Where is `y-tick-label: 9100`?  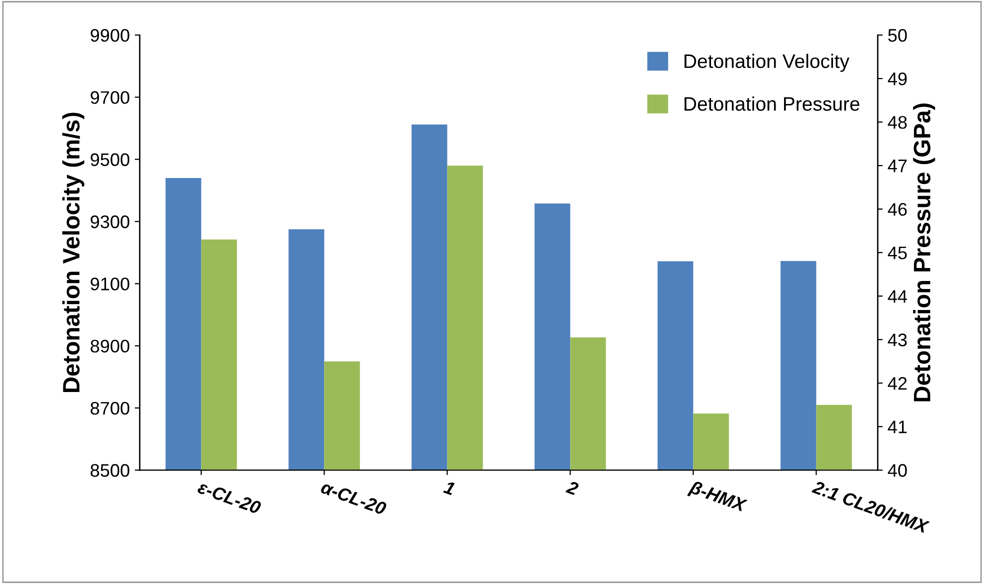 y-tick-label: 9100 is located at coordinates (110, 284).